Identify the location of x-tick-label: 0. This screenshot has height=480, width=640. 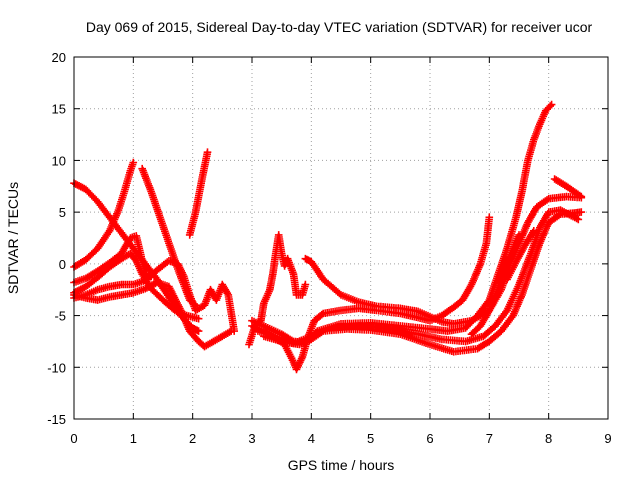
(73, 438).